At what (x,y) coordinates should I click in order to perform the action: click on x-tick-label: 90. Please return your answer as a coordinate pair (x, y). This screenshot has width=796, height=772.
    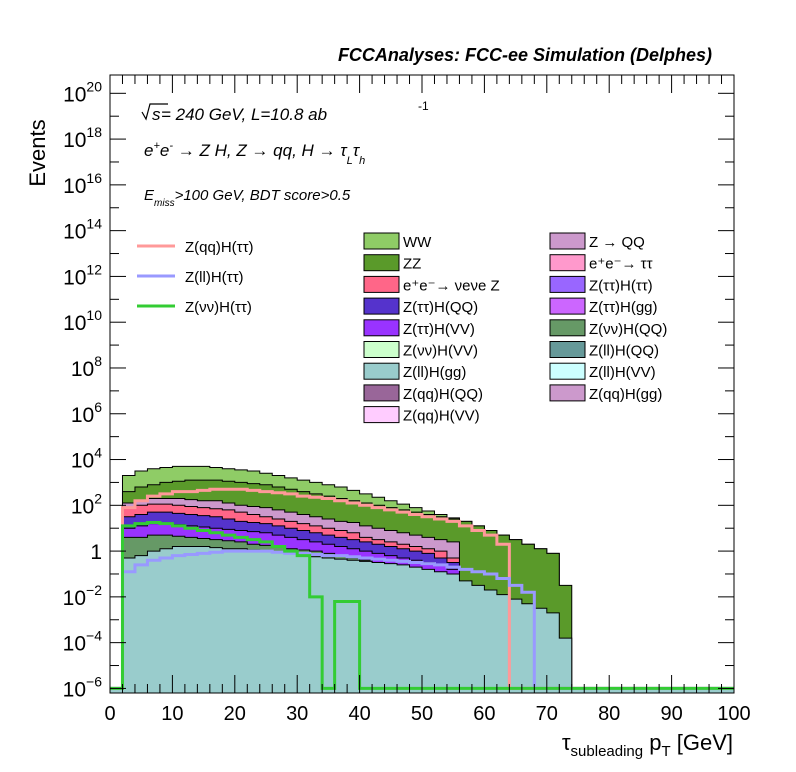
    Looking at the image, I should click on (671, 714).